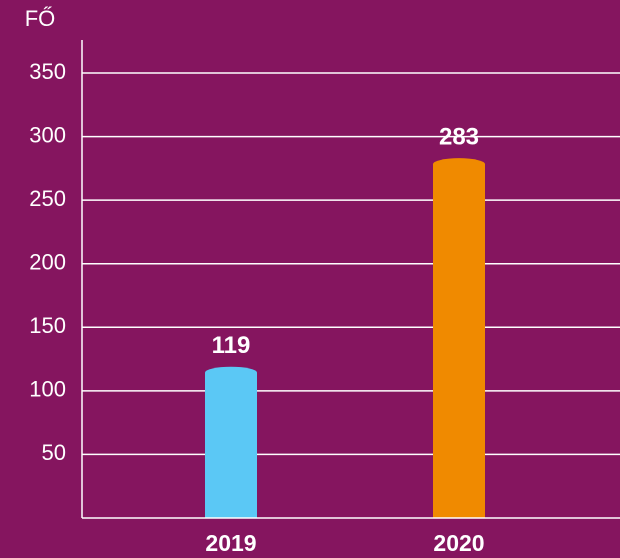 Image resolution: width=620 pixels, height=558 pixels. Describe the element at coordinates (47, 262) in the screenshot. I see `y-tick-label: 200` at that location.